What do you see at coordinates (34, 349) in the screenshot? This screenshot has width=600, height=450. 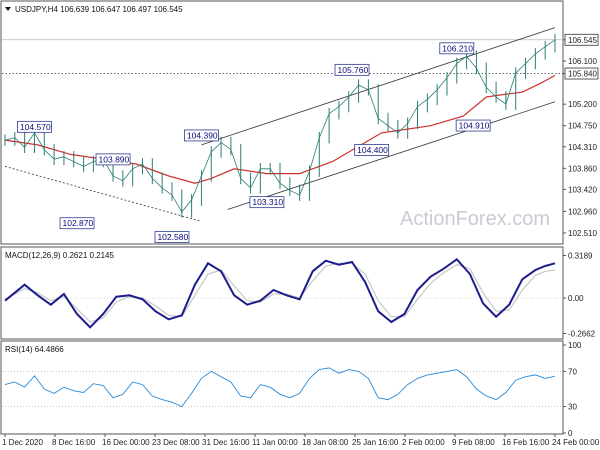 I see `rsi-header: RSI(14) 64.4866` at bounding box center [34, 349].